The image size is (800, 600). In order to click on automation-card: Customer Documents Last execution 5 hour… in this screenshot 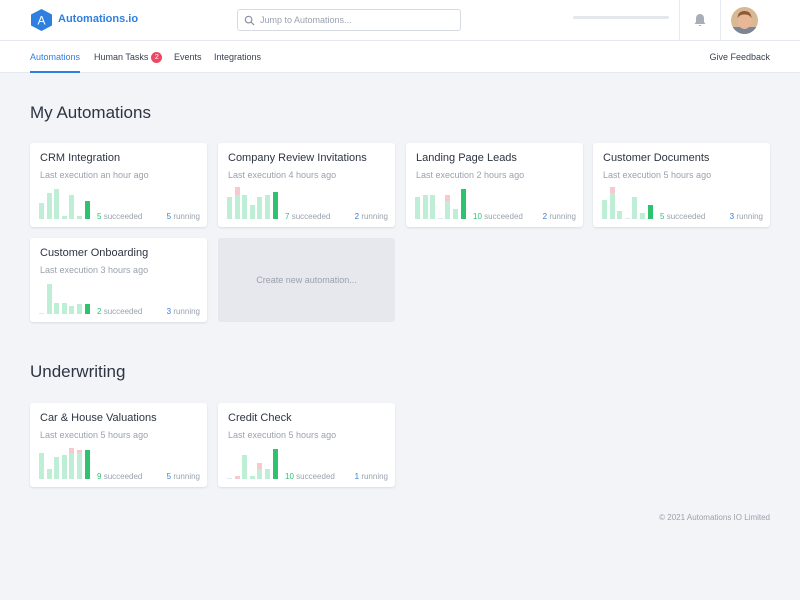, I will do `click(681, 185)`.